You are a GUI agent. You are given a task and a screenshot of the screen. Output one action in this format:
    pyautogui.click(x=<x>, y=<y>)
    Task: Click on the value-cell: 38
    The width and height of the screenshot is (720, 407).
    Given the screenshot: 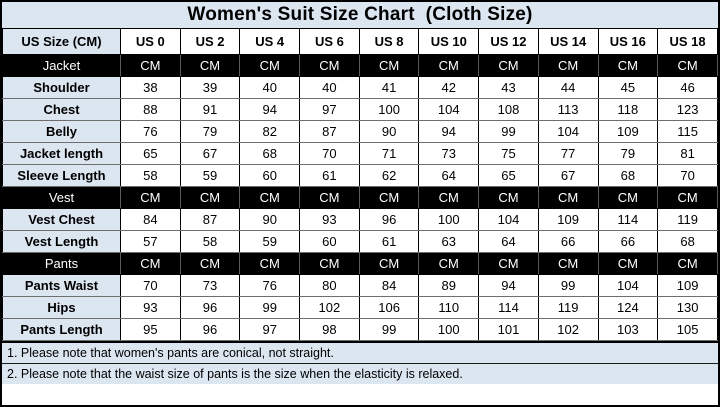 What is the action you would take?
    pyautogui.click(x=150, y=87)
    